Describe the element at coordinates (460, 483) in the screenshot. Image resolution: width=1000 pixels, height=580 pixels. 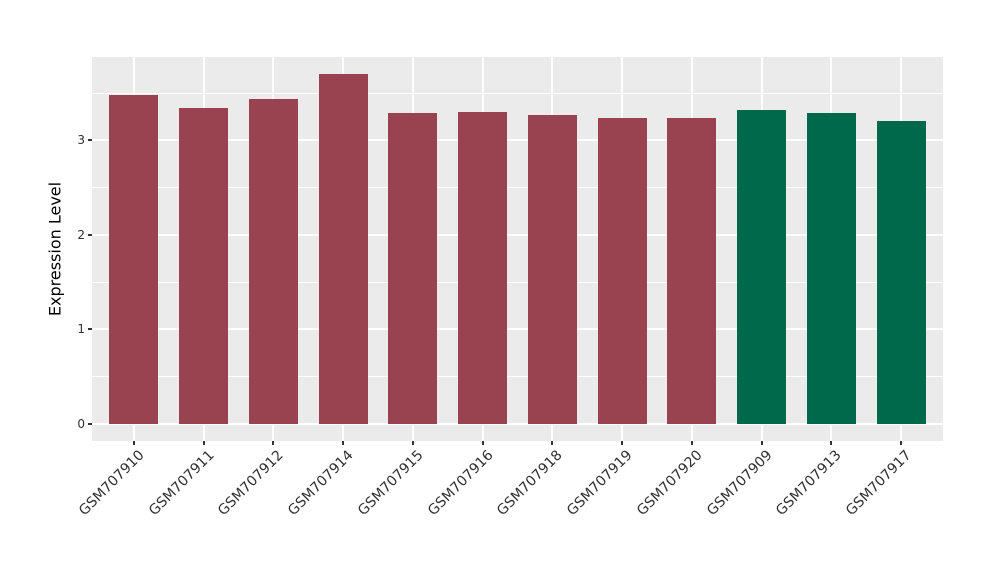
I see `x-tick-label: GSM707916` at that location.